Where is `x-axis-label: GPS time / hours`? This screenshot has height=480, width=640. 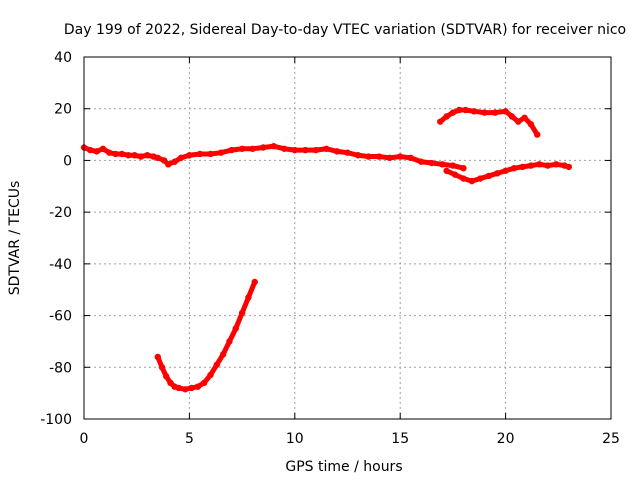
x-axis-label: GPS time / hours is located at coordinates (343, 467).